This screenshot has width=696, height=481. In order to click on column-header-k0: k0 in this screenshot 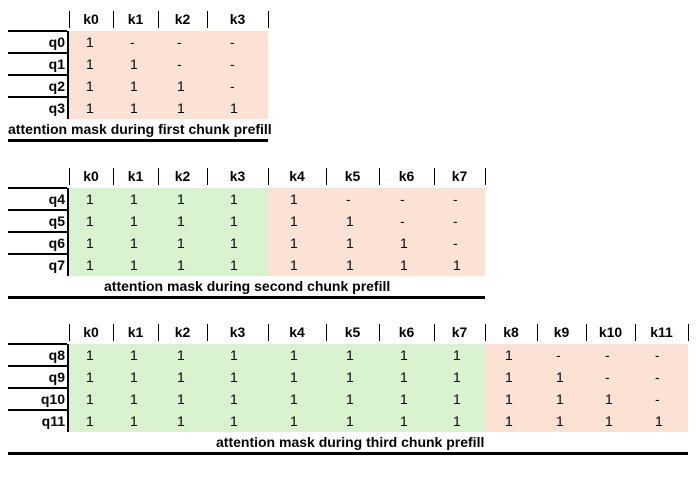, I will do `click(91, 176)`.